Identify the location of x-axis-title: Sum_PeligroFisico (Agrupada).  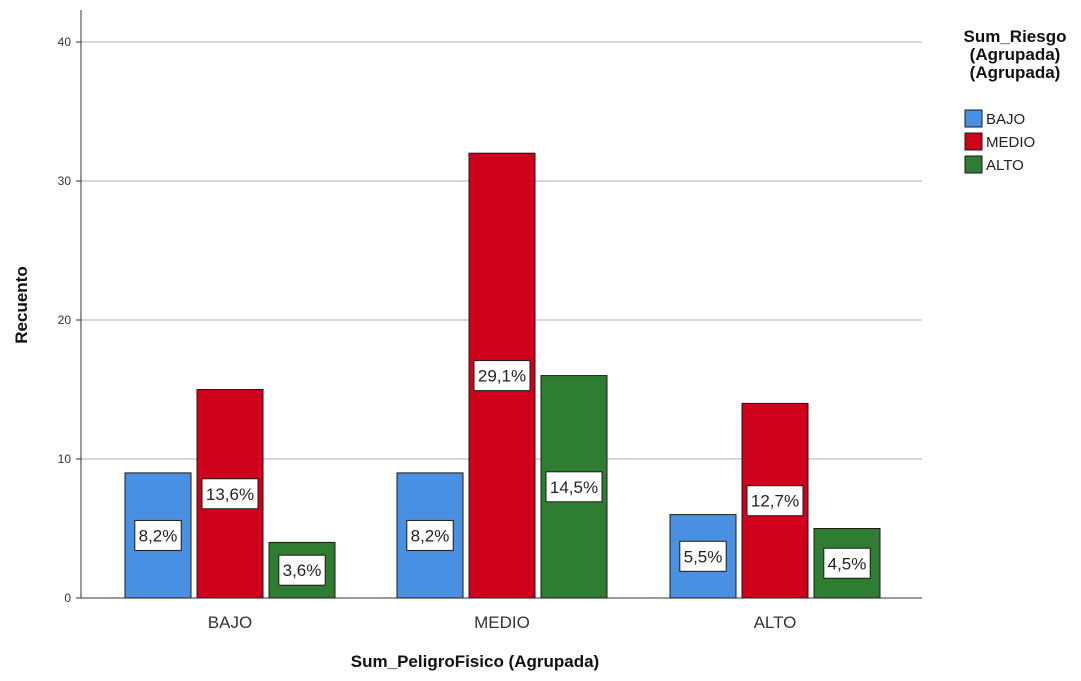
(475, 661).